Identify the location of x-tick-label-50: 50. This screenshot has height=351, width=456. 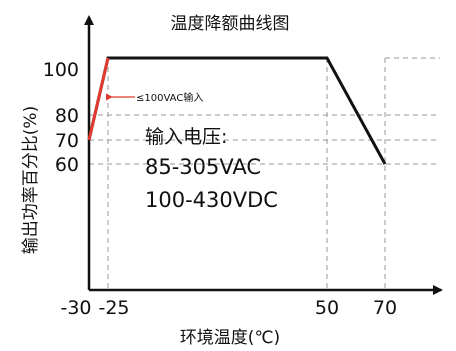
(327, 308).